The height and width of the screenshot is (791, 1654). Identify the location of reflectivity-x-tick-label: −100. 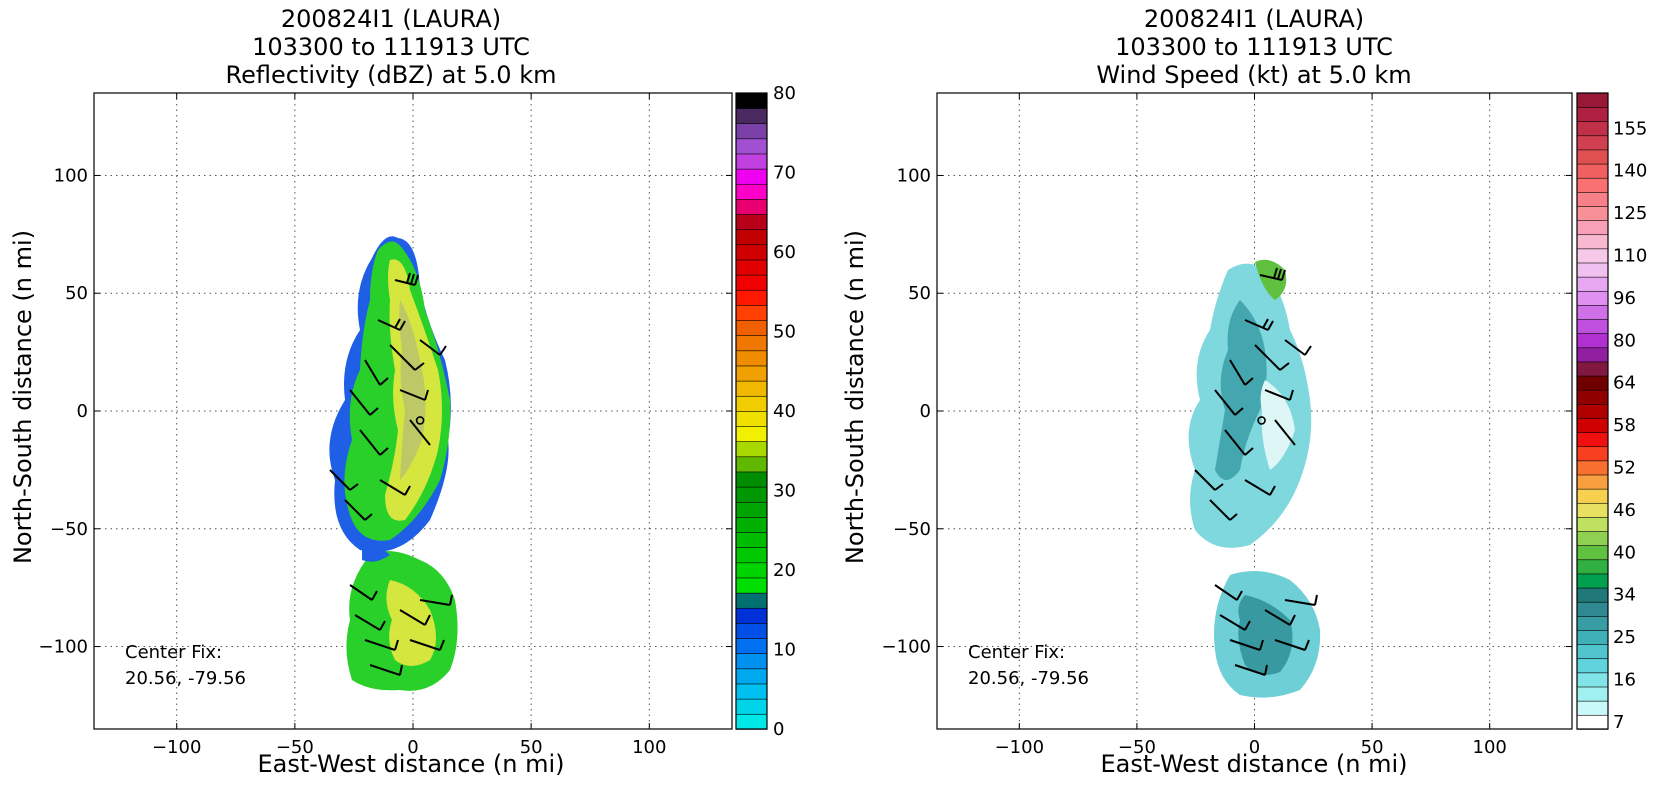
(176, 747).